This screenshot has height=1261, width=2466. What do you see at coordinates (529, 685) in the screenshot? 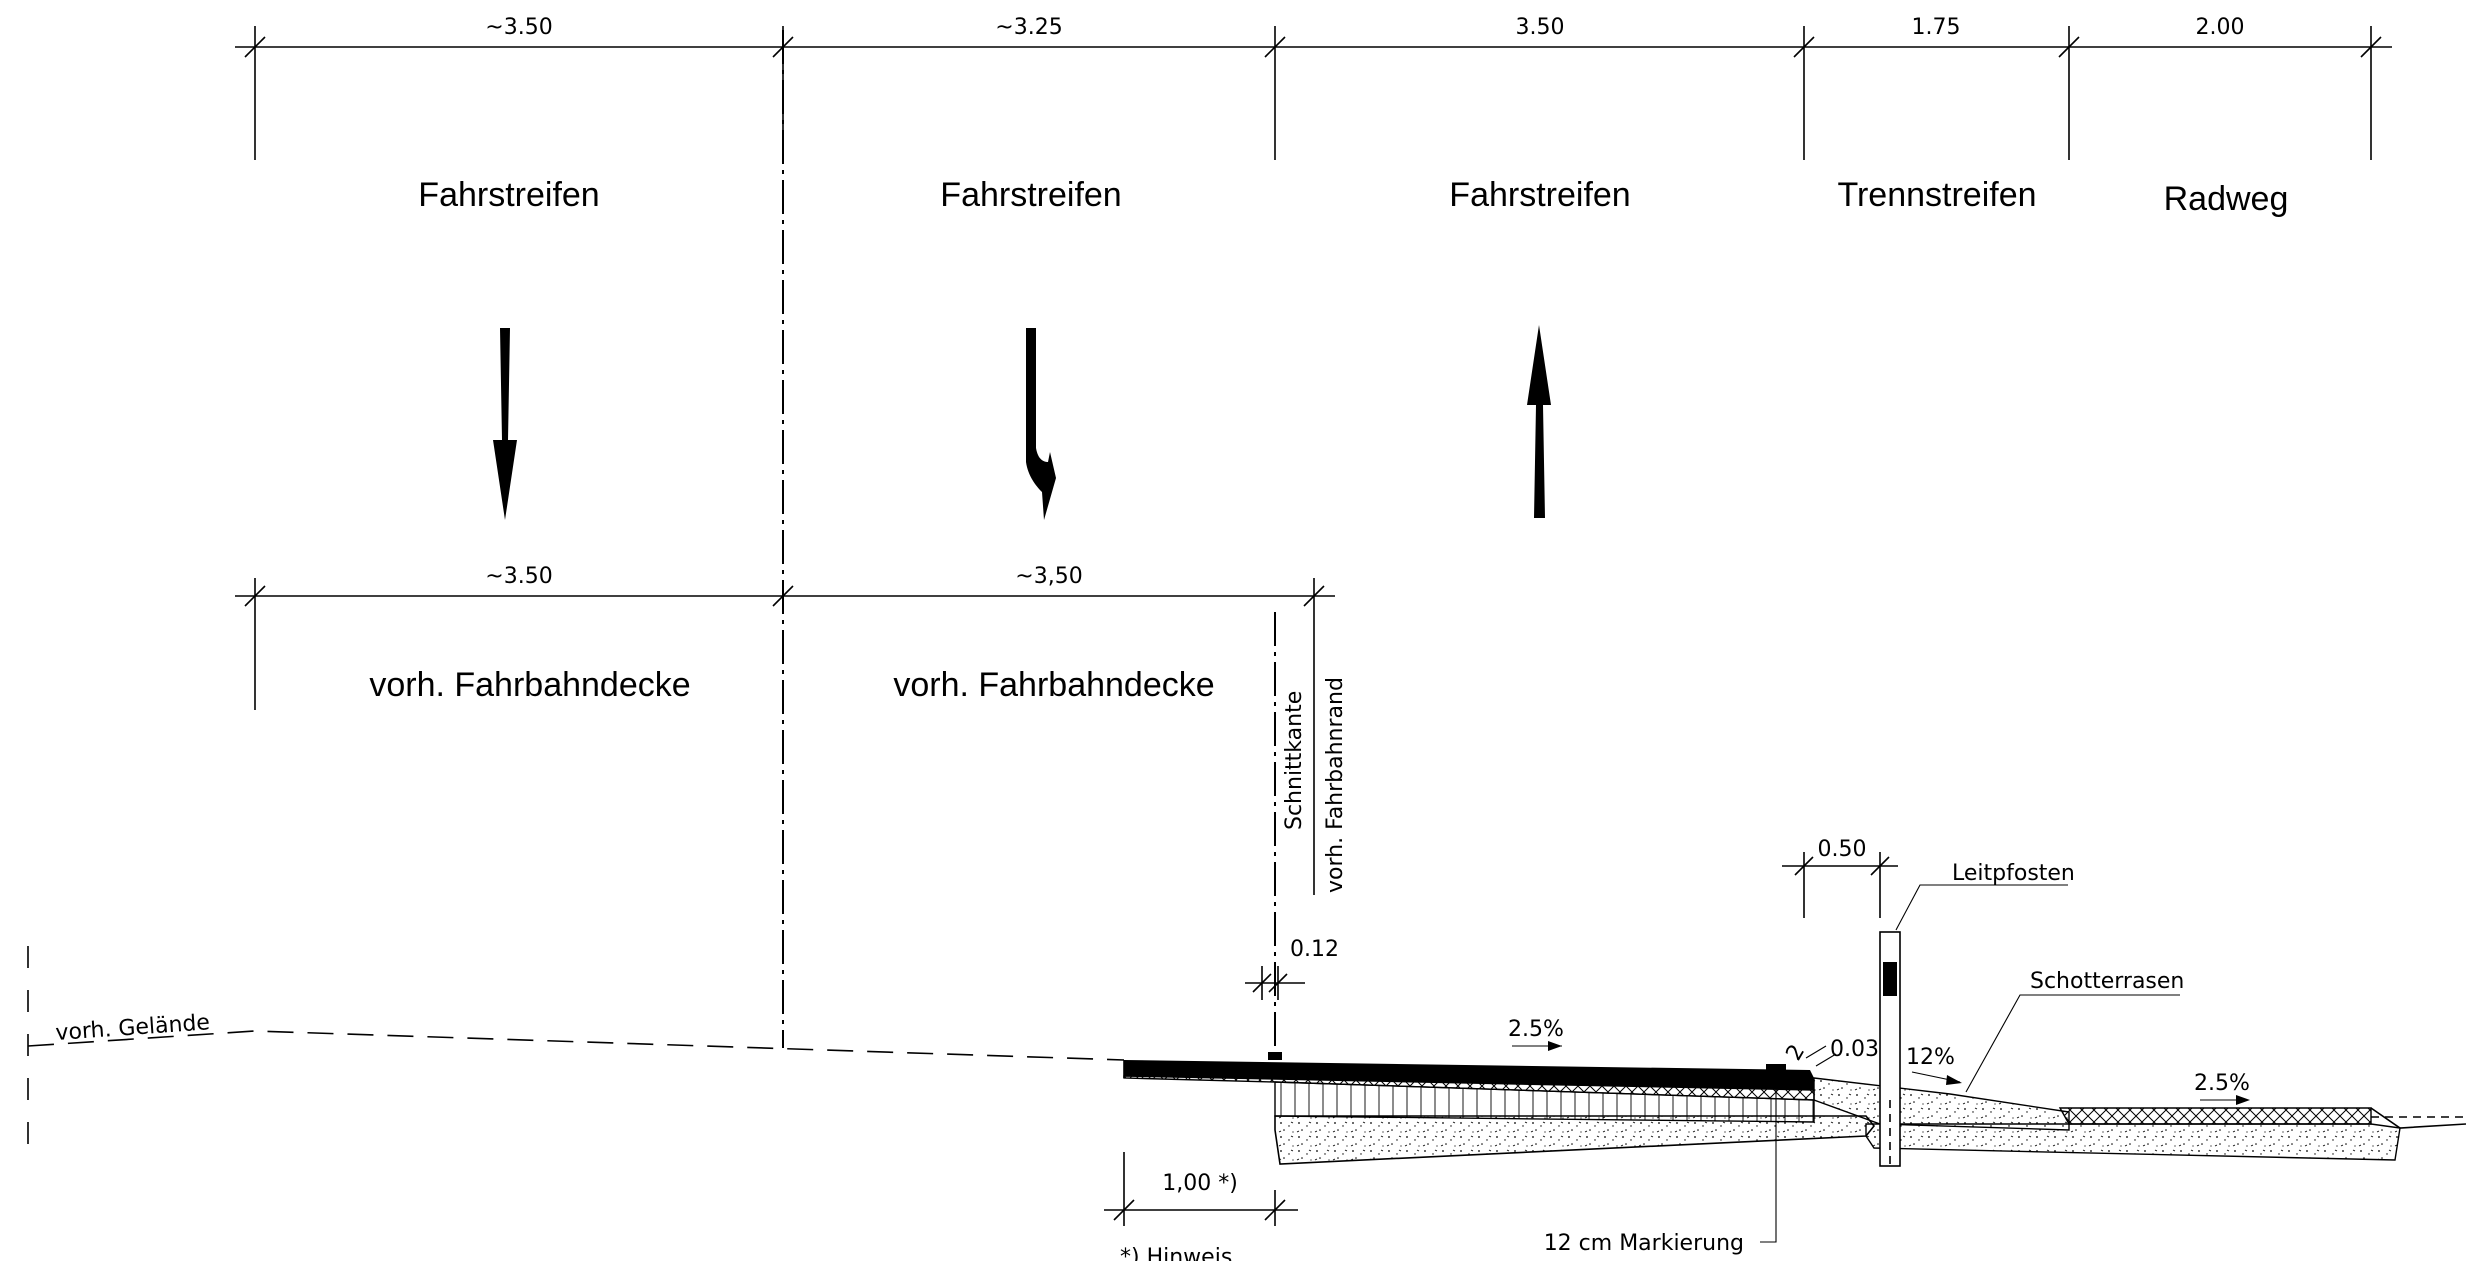
I see `existing-pavement-label-1: vorh. Fahrbahndecke` at bounding box center [529, 685].